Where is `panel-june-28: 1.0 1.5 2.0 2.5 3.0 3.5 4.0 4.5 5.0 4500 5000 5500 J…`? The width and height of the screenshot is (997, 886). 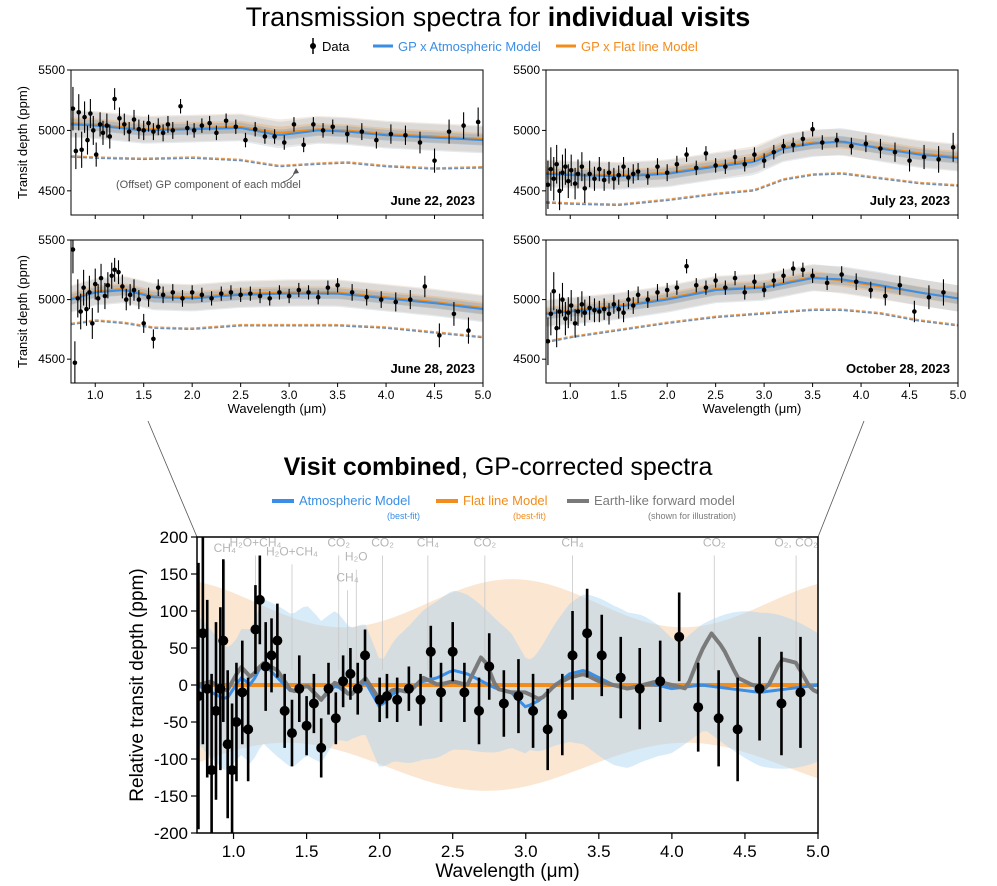
panel-june-28: 1.0 1.5 2.0 2.5 3.0 3.5 4.0 4.5 5.0 4500 5000 5500 J… is located at coordinates (253, 324).